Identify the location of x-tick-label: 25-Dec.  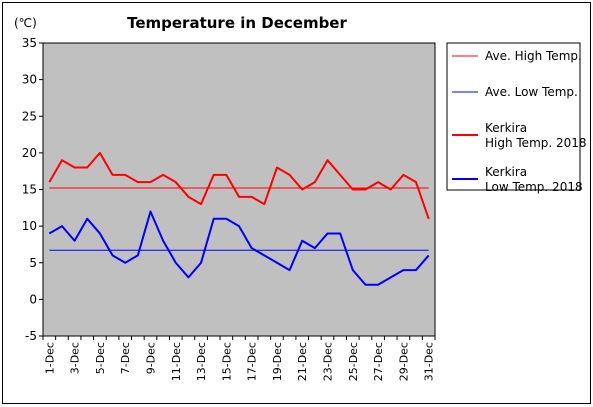
(353, 361).